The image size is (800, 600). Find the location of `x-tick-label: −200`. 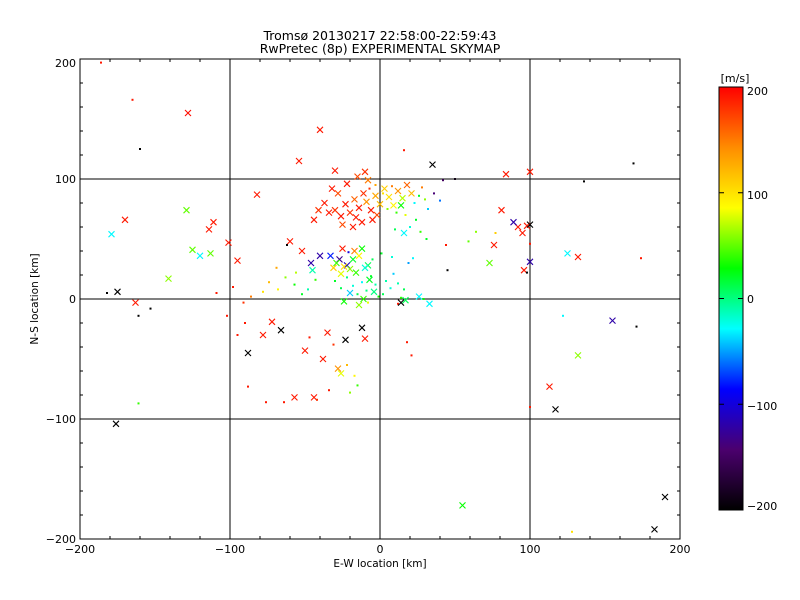

x-tick-label: −200 is located at coordinates (80, 549).